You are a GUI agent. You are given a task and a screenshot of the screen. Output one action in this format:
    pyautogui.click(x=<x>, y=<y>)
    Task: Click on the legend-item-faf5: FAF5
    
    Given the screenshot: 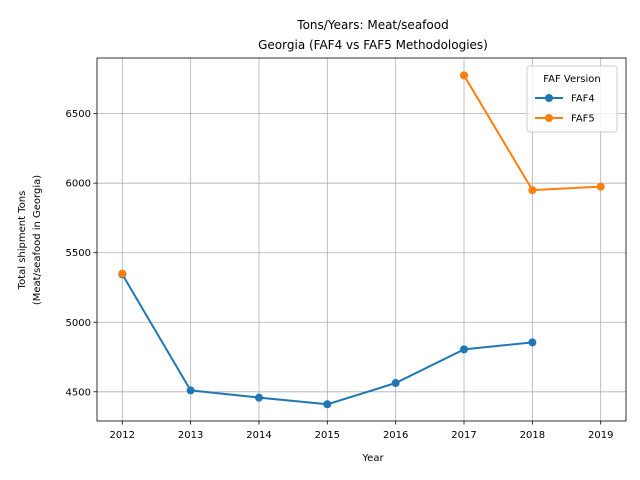 What is the action you would take?
    pyautogui.click(x=565, y=119)
    